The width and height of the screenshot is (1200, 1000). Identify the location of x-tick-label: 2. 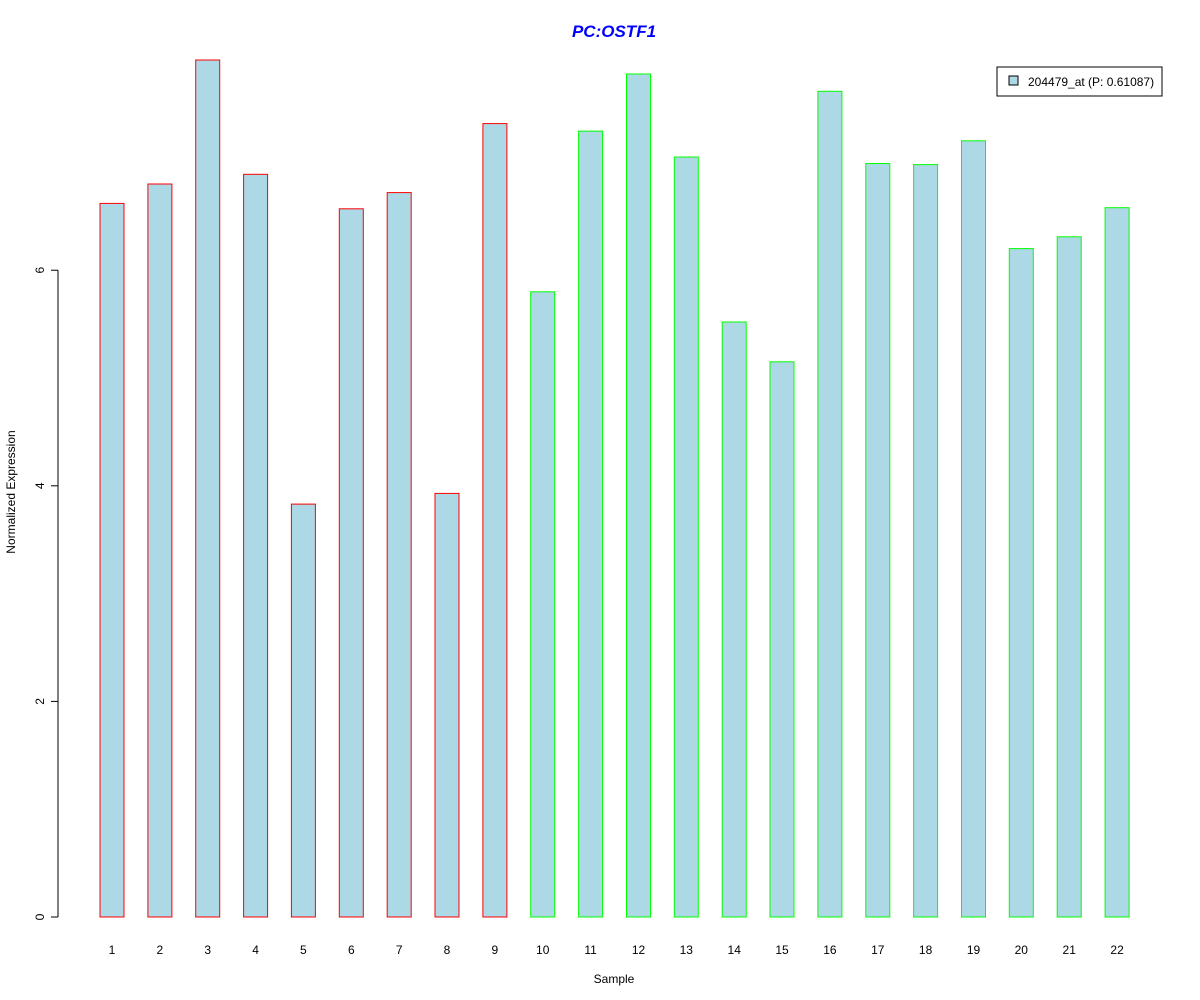
(160, 950).